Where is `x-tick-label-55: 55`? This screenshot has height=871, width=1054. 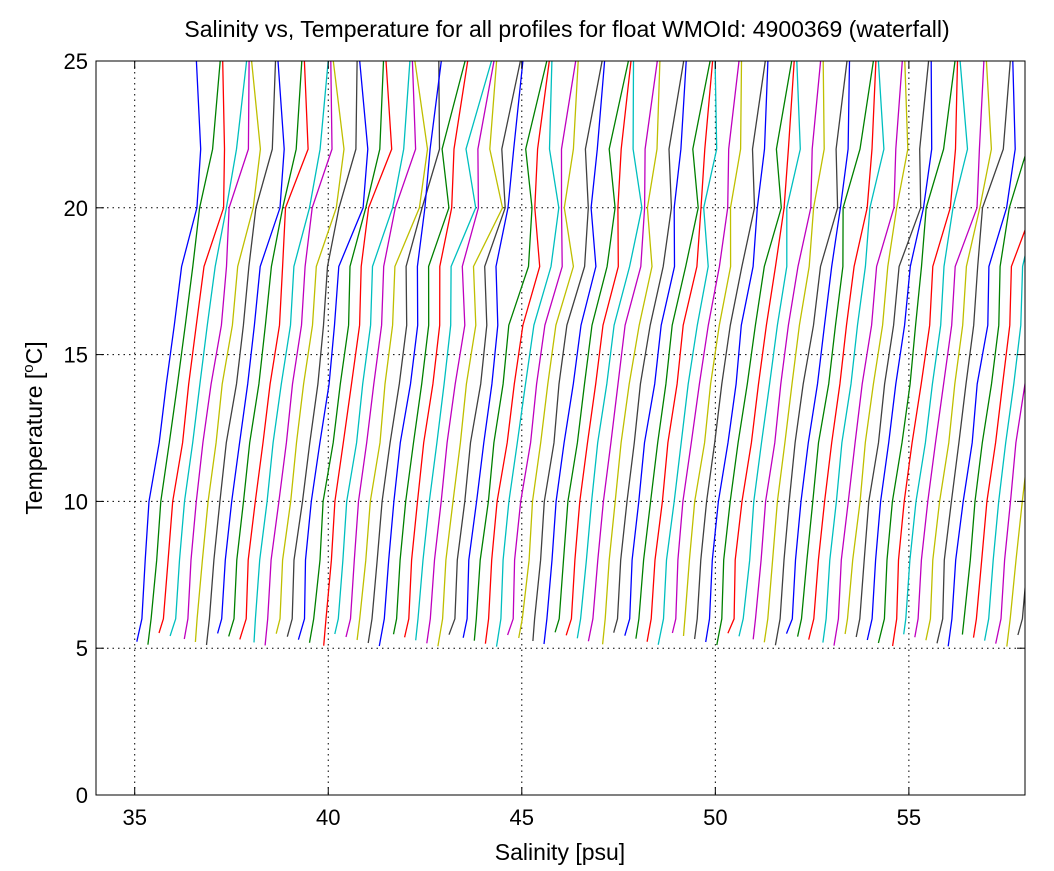
x-tick-label-55: 55 is located at coordinates (909, 817).